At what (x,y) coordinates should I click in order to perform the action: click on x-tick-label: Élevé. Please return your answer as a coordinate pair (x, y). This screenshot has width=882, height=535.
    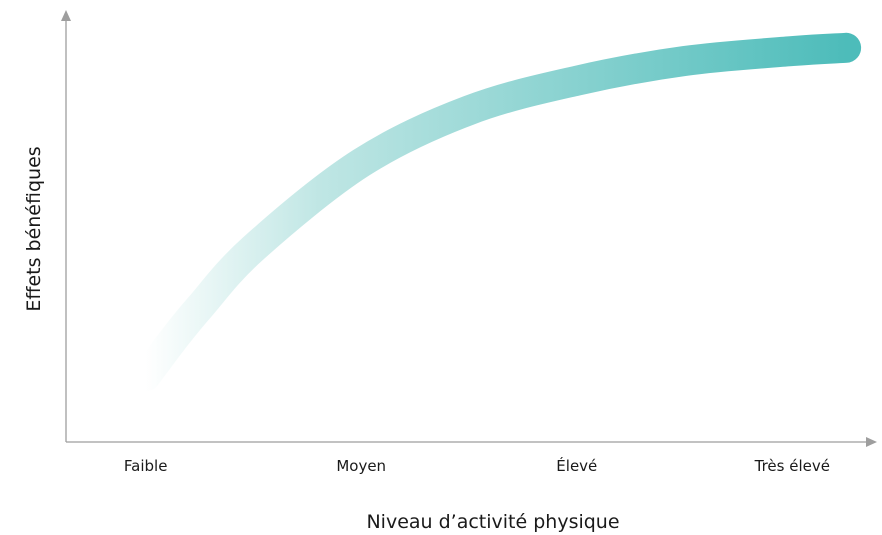
    Looking at the image, I should click on (576, 465).